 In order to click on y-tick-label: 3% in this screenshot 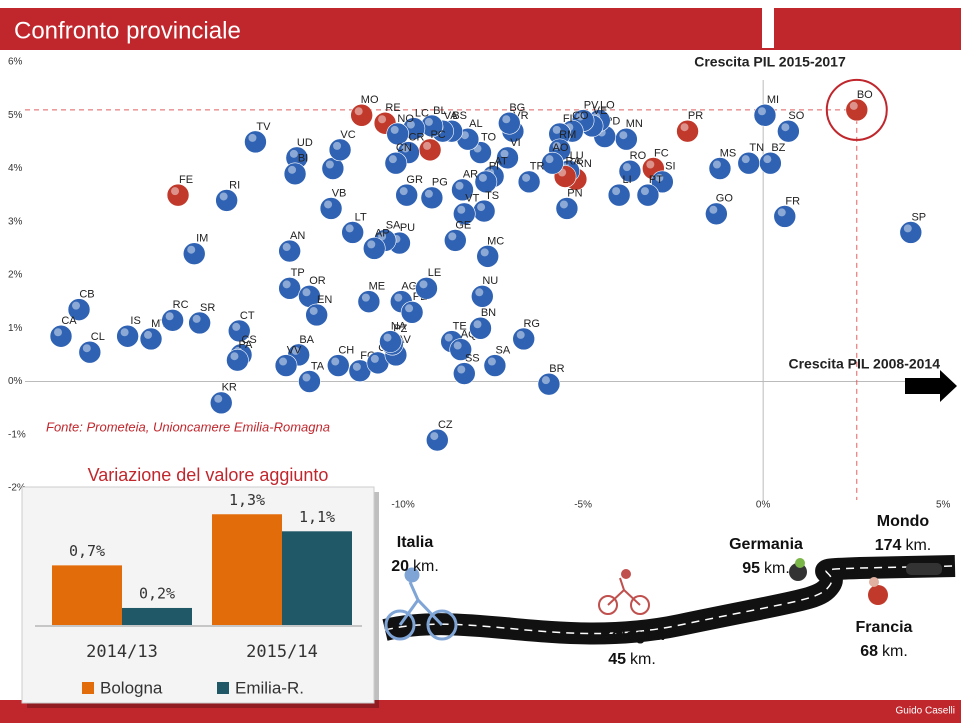, I will do `click(15, 221)`.